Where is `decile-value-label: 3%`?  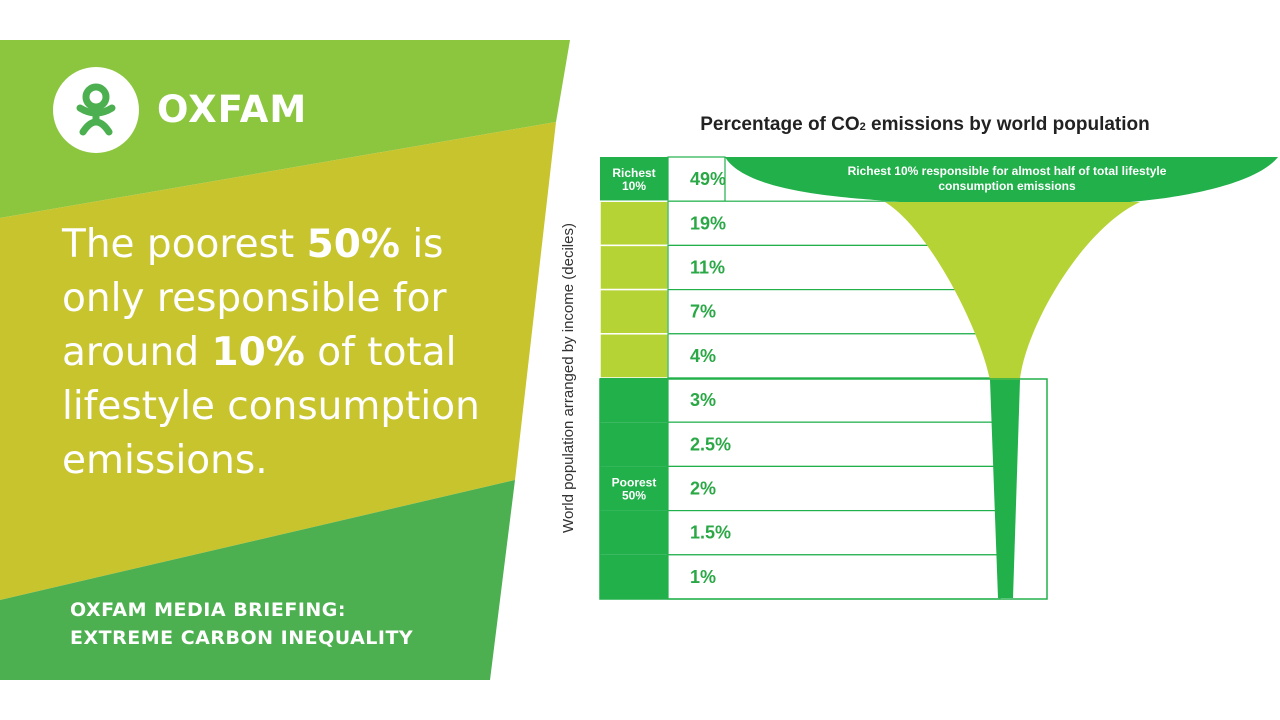
decile-value-label: 3% is located at coordinates (703, 400).